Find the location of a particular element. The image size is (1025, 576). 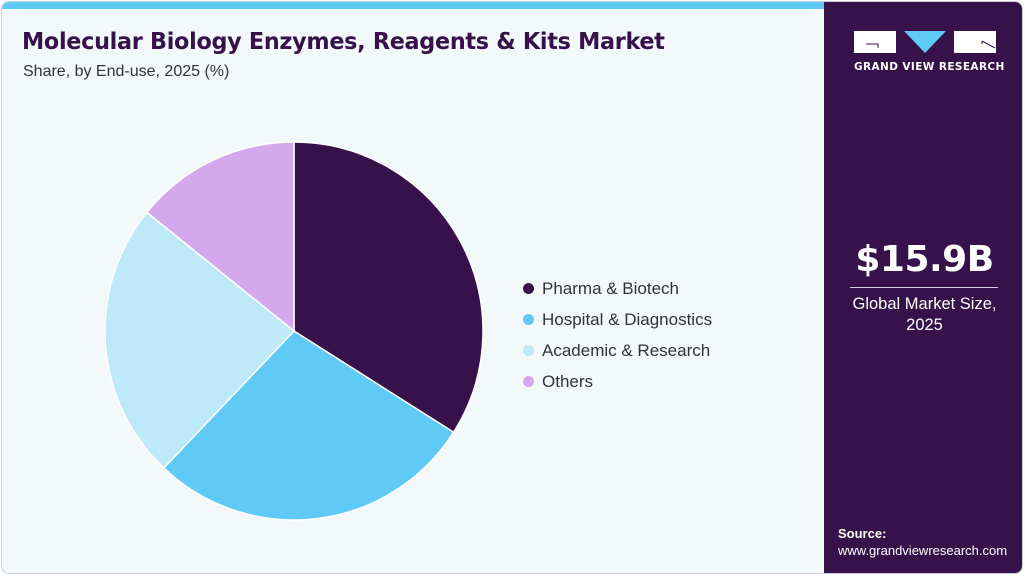

source-label: Source: is located at coordinates (862, 533).